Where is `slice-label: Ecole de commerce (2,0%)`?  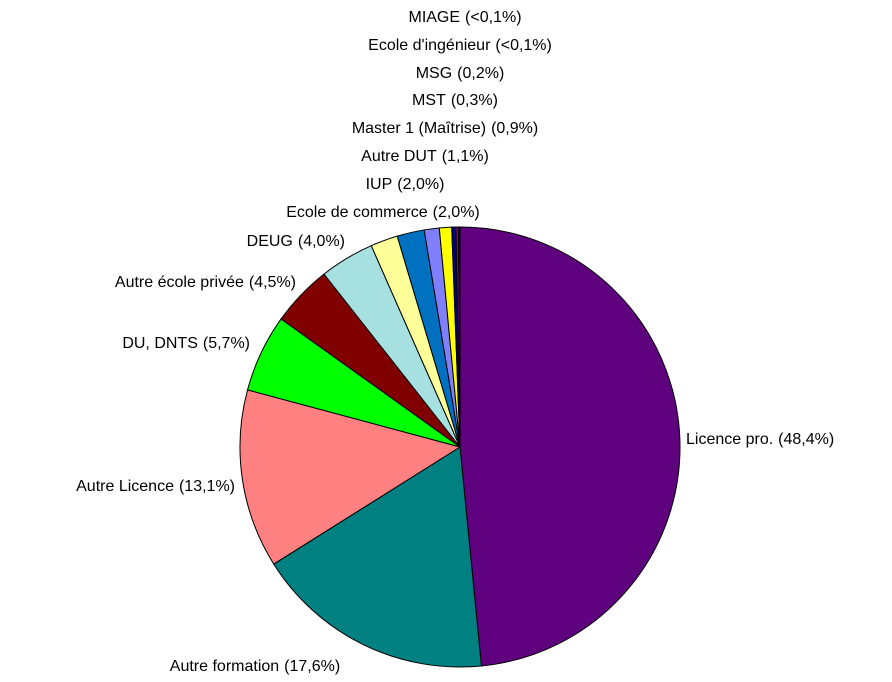 slice-label: Ecole de commerce (2,0%) is located at coordinates (383, 212).